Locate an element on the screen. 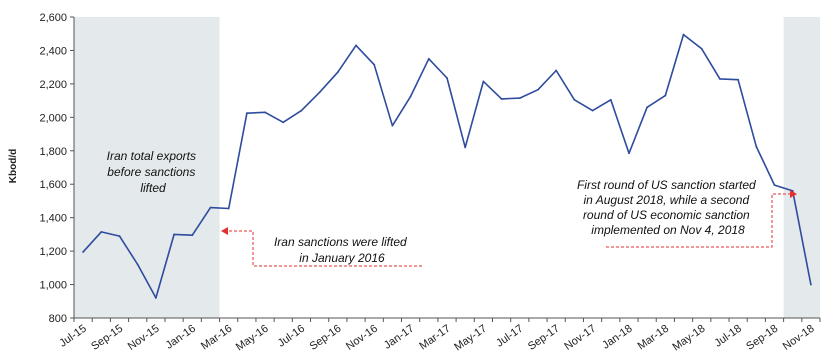  x-tick-label: Nov-15 is located at coordinates (144, 338).